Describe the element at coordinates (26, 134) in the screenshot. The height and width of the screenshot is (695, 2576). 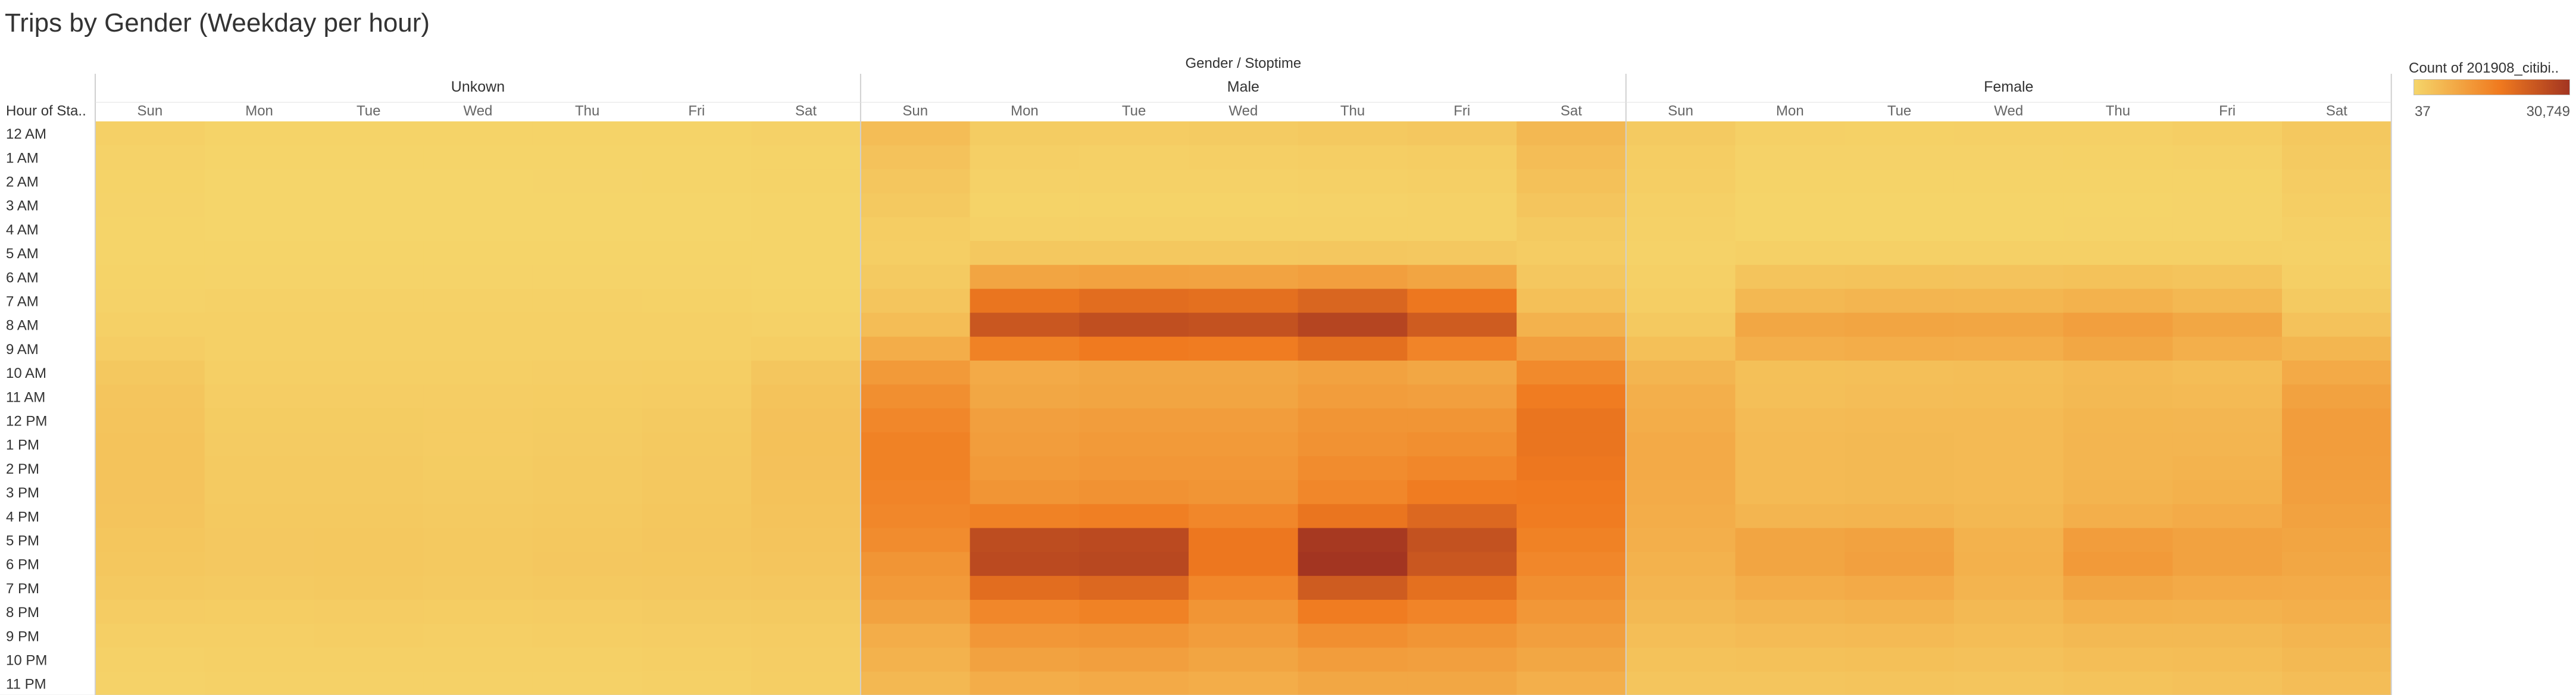
I see `hour-label: 12 AM` at that location.